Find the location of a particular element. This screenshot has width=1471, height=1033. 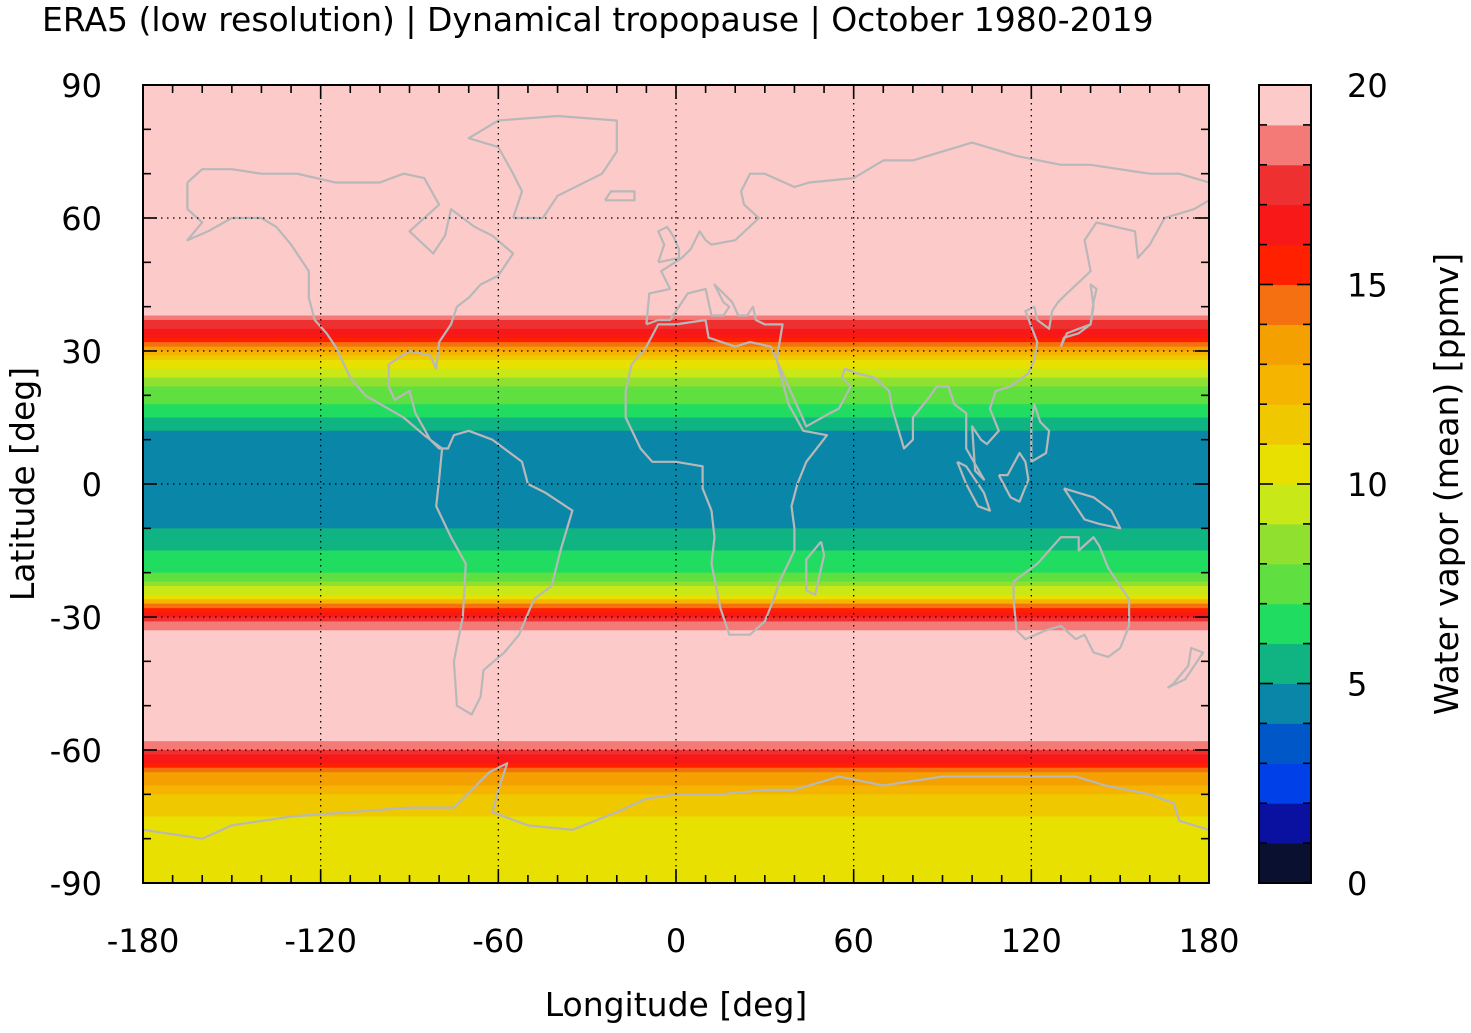

x-tick-label: -180 is located at coordinates (143, 941).